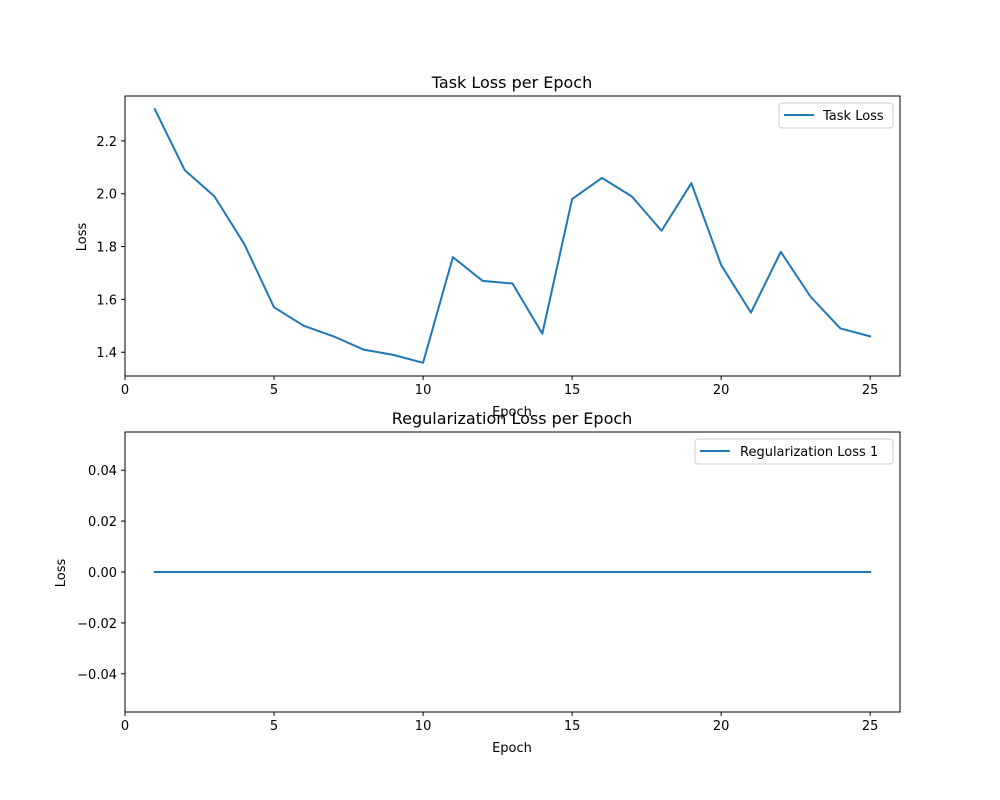 The width and height of the screenshot is (1000, 800). I want to click on y-ticks: 1.4 1.6 1.8 2.0 2.2, so click(110, 248).